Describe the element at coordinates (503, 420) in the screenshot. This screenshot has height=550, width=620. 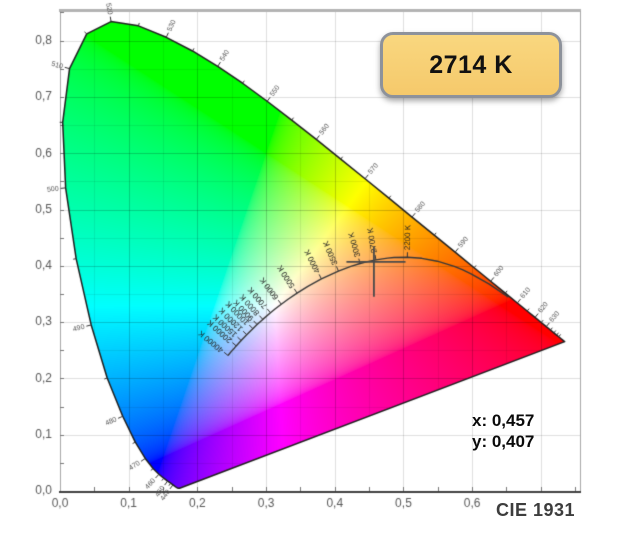
I see `readout-x-value: x: 0,457` at that location.